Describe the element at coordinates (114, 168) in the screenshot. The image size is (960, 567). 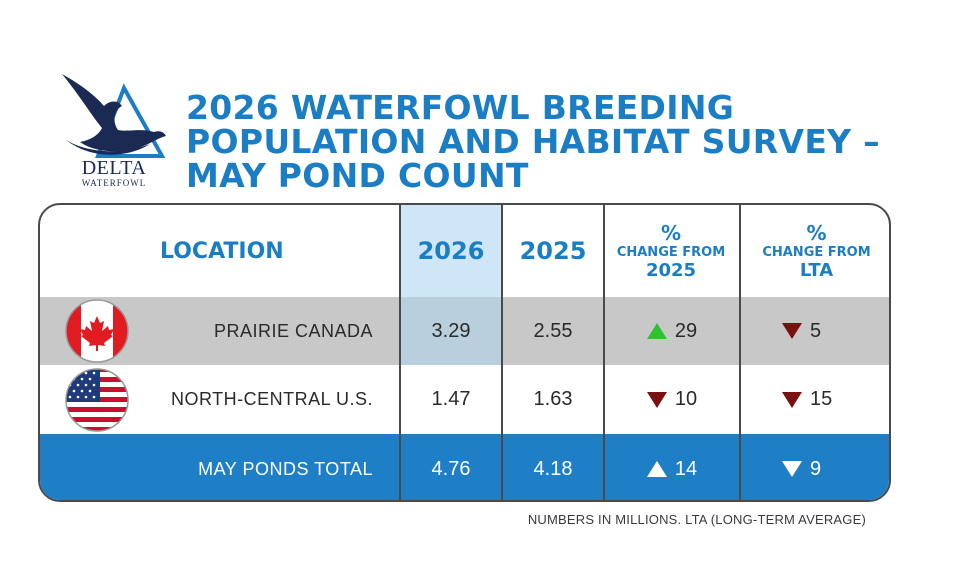
I see `logo-name: DELTA` at that location.